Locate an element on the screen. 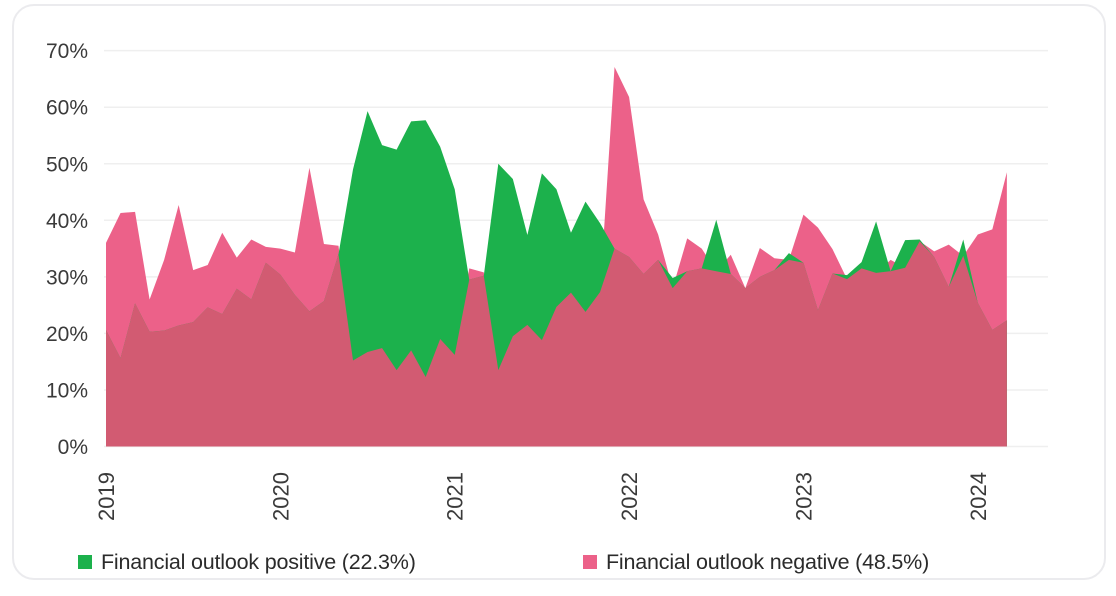  x-tick-label: 2022 is located at coordinates (629, 496).